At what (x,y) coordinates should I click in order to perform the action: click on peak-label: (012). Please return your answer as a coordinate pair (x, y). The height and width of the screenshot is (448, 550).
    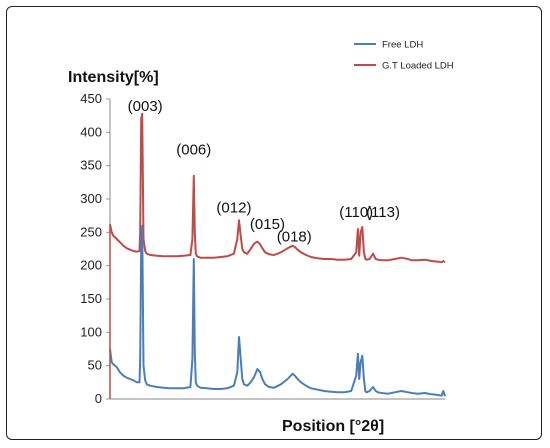
    Looking at the image, I should click on (233, 207).